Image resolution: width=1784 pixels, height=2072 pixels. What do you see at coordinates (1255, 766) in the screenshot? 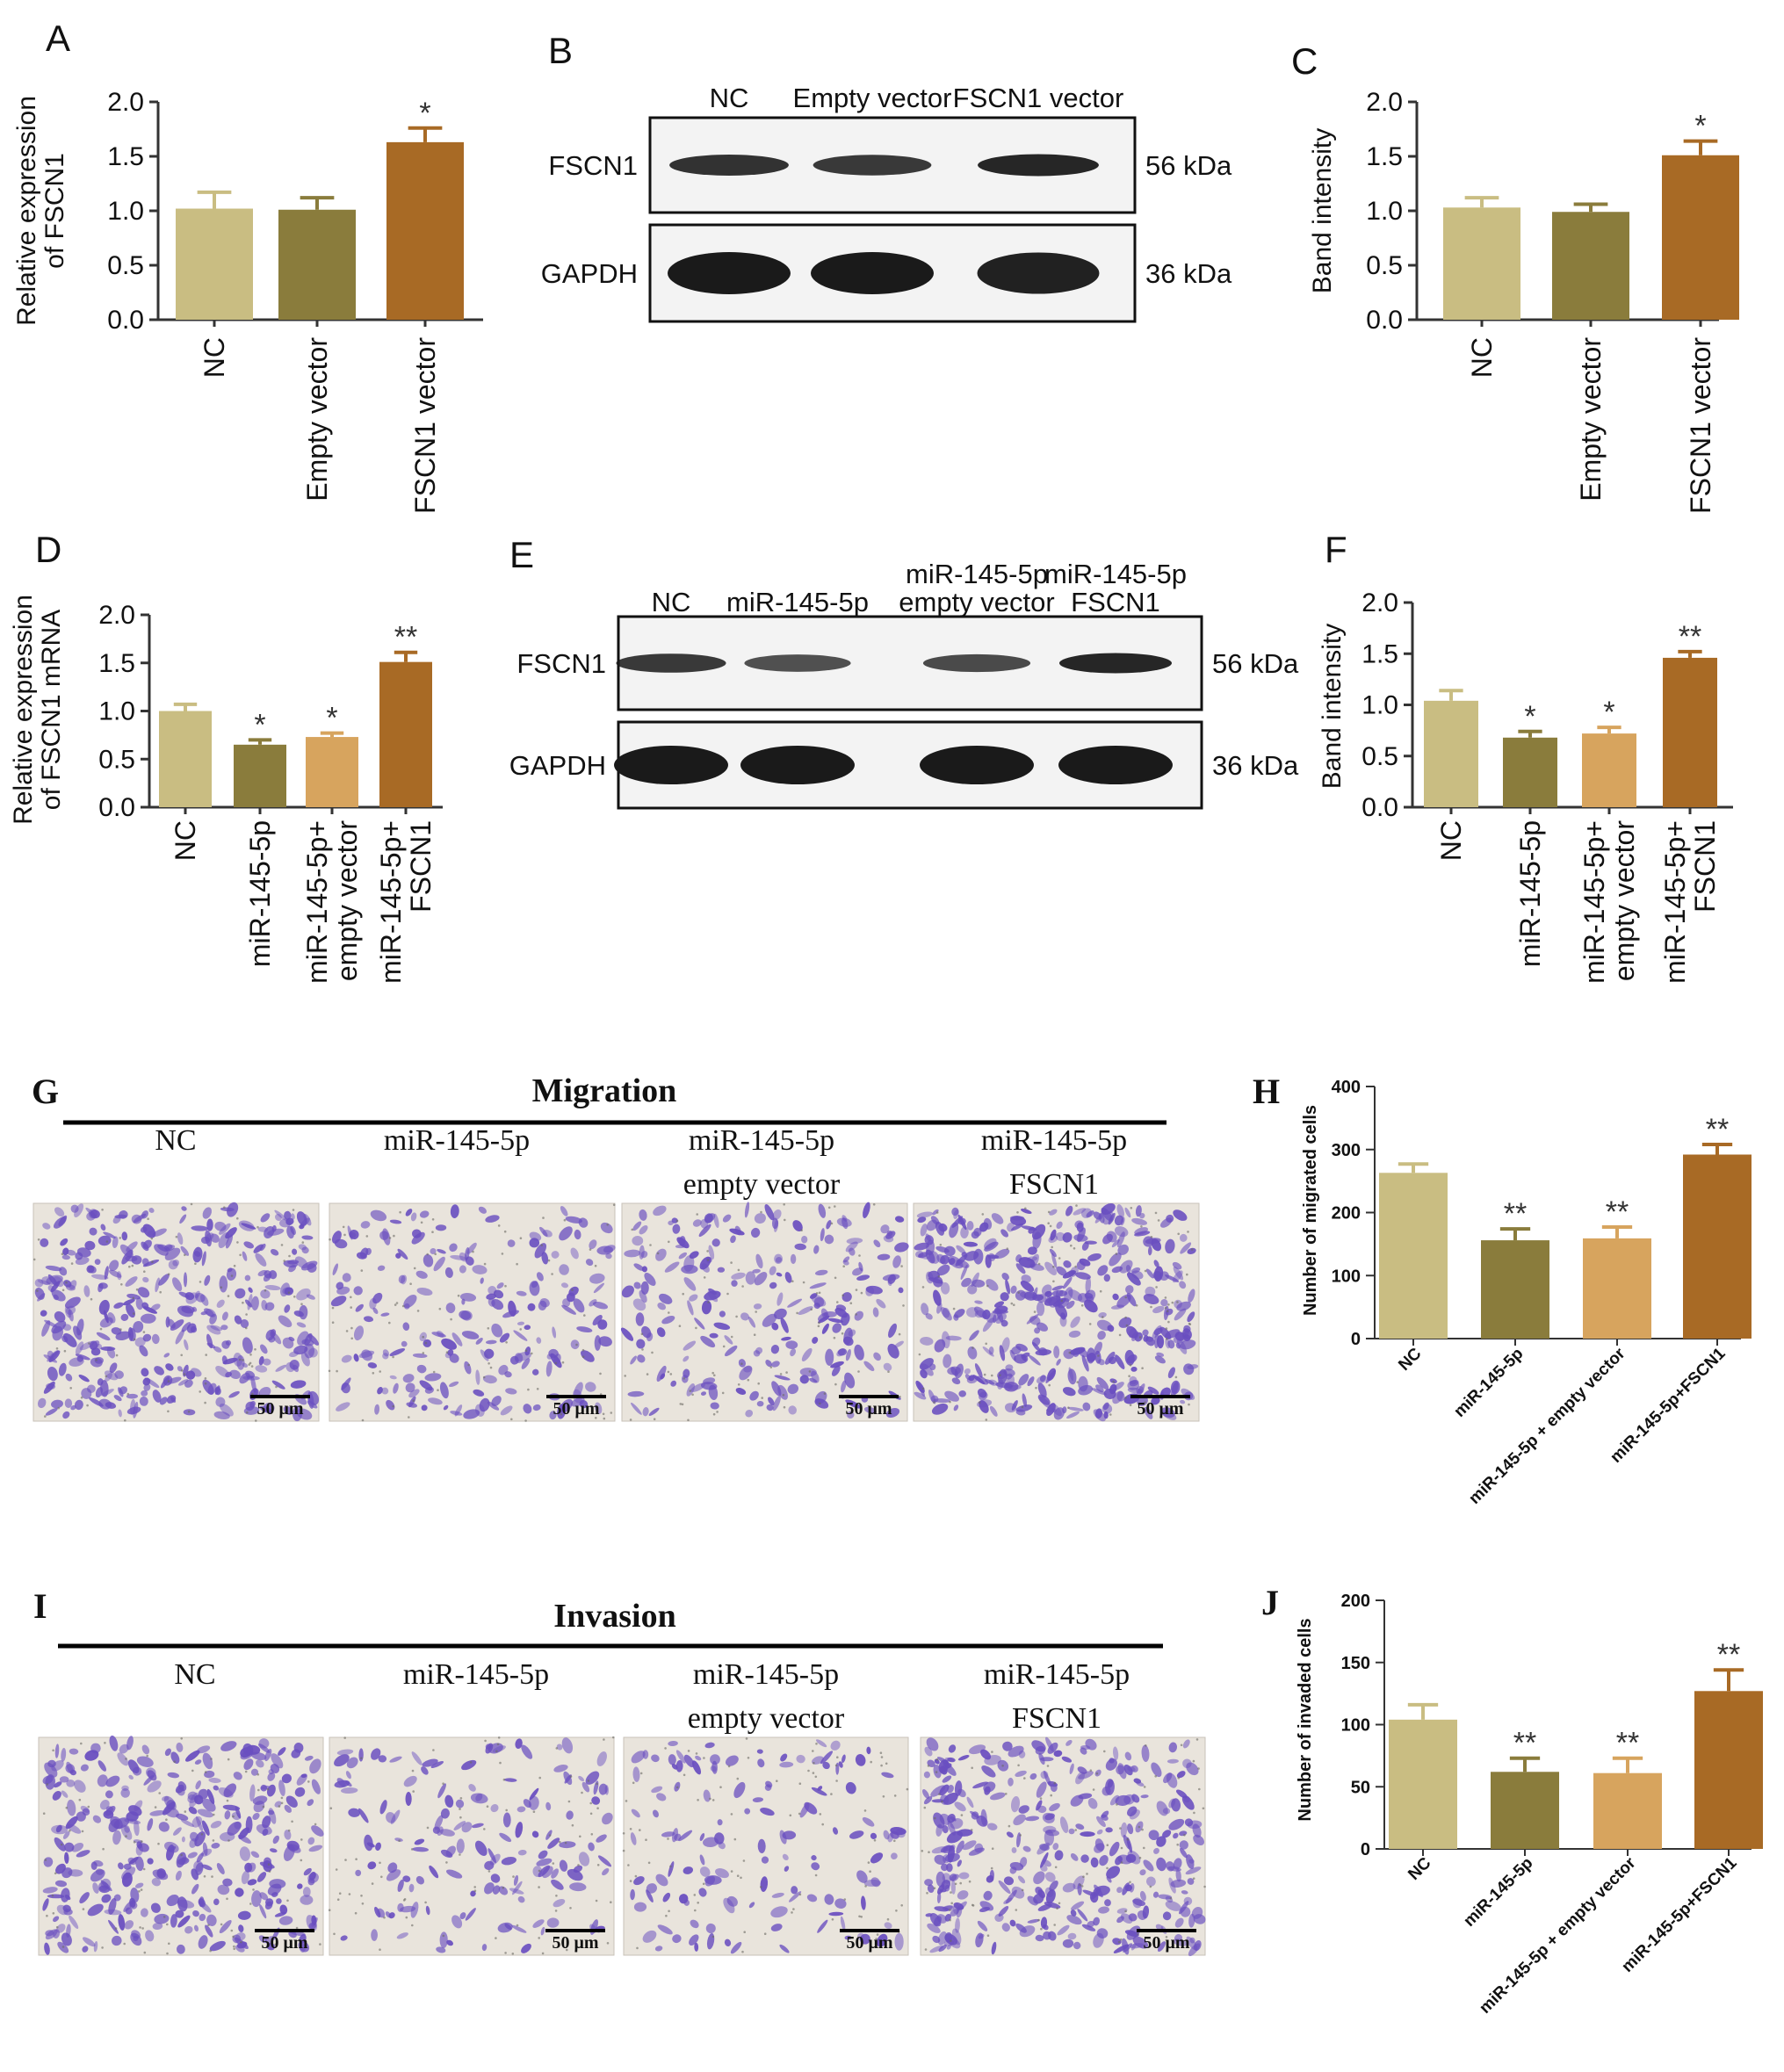
I see `blot-size-label: 36 kDa` at bounding box center [1255, 766].